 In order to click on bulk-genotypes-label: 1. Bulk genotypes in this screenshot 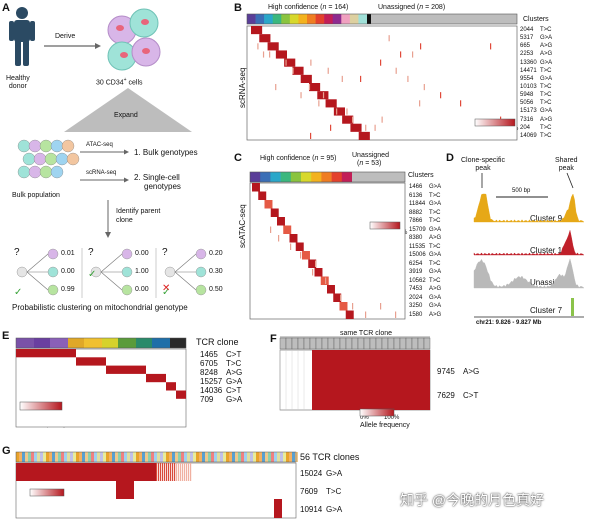, I will do `click(166, 152)`.